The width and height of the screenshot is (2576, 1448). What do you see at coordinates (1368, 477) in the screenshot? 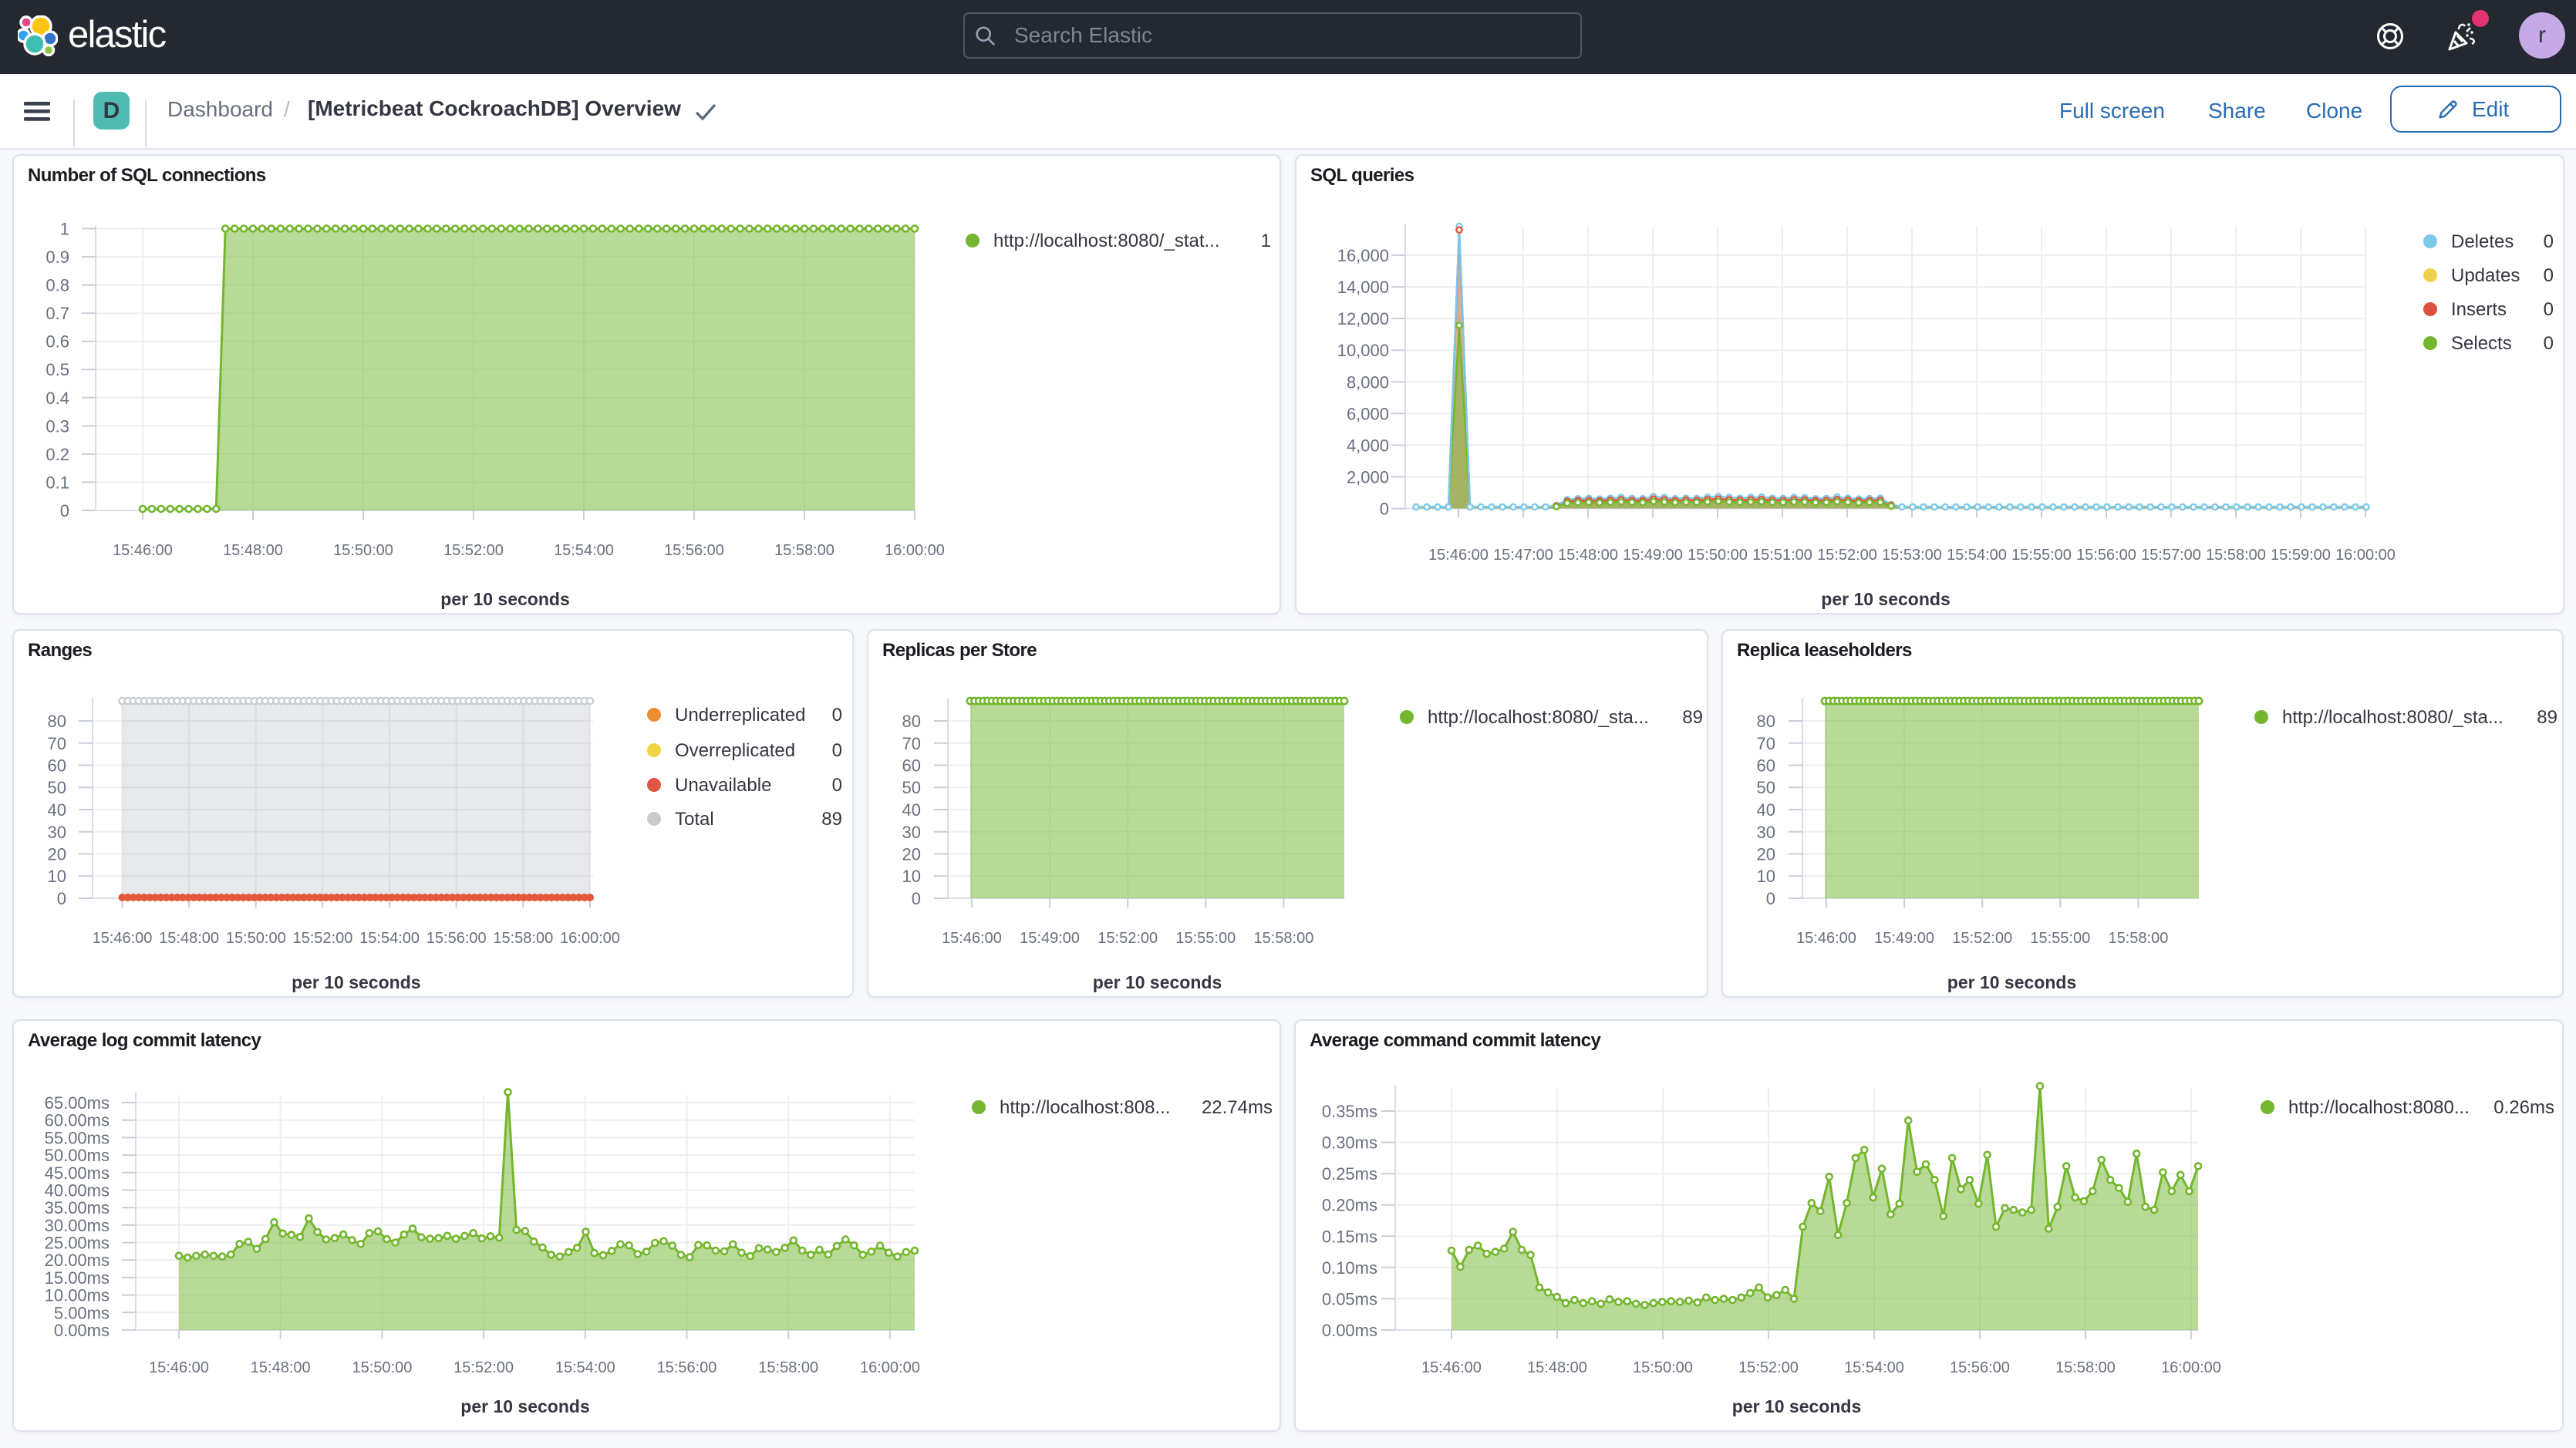
I see `svg-text: 2,000` at bounding box center [1368, 477].